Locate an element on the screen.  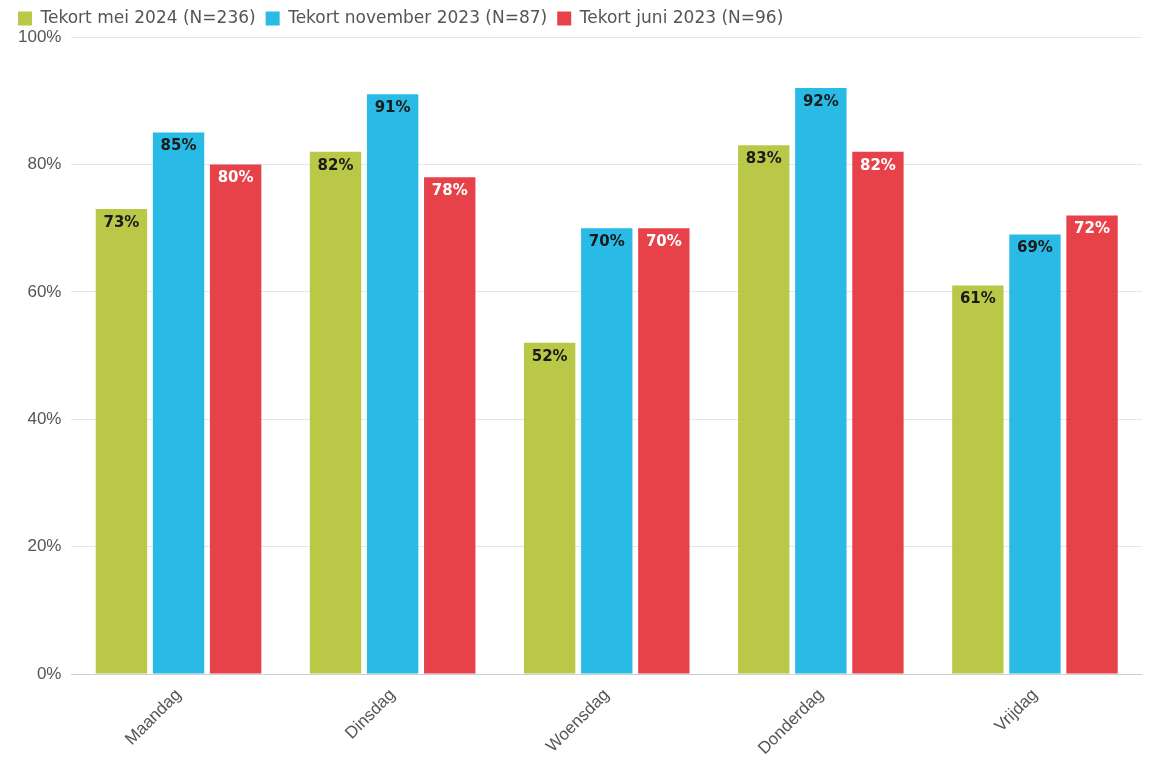
y-tick-label: 0% is located at coordinates (49, 673).